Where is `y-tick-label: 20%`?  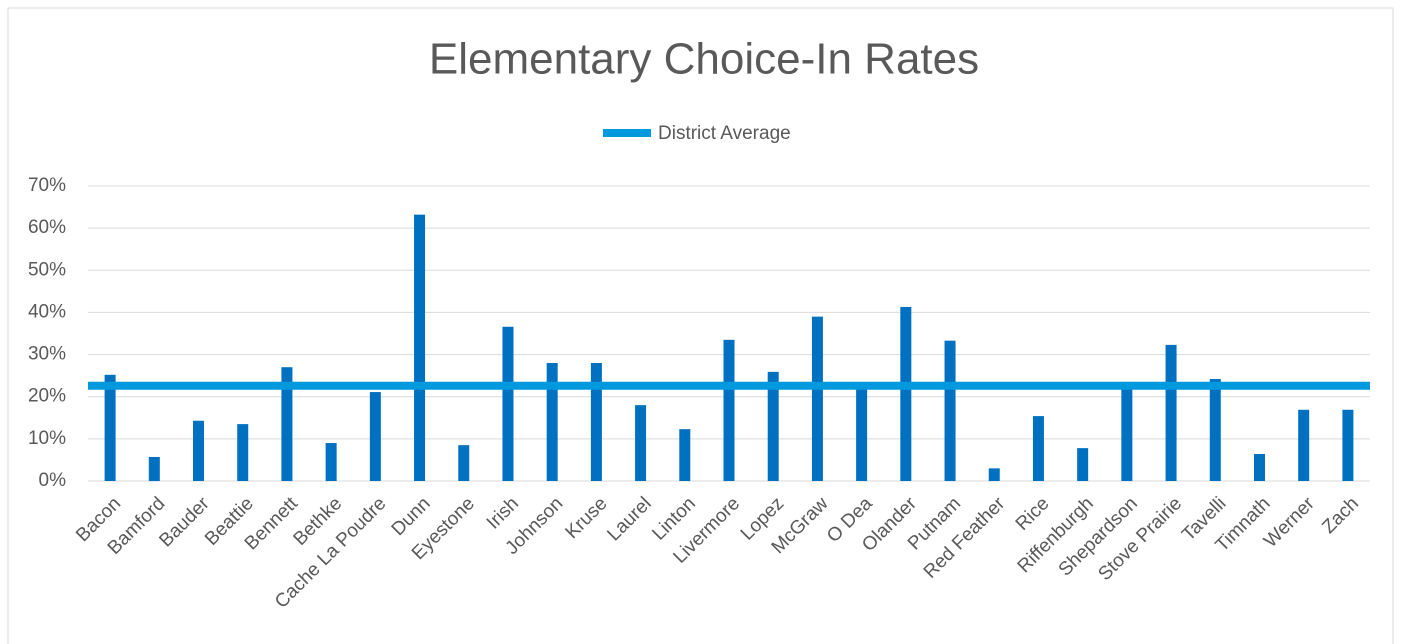
y-tick-label: 20% is located at coordinates (47, 396).